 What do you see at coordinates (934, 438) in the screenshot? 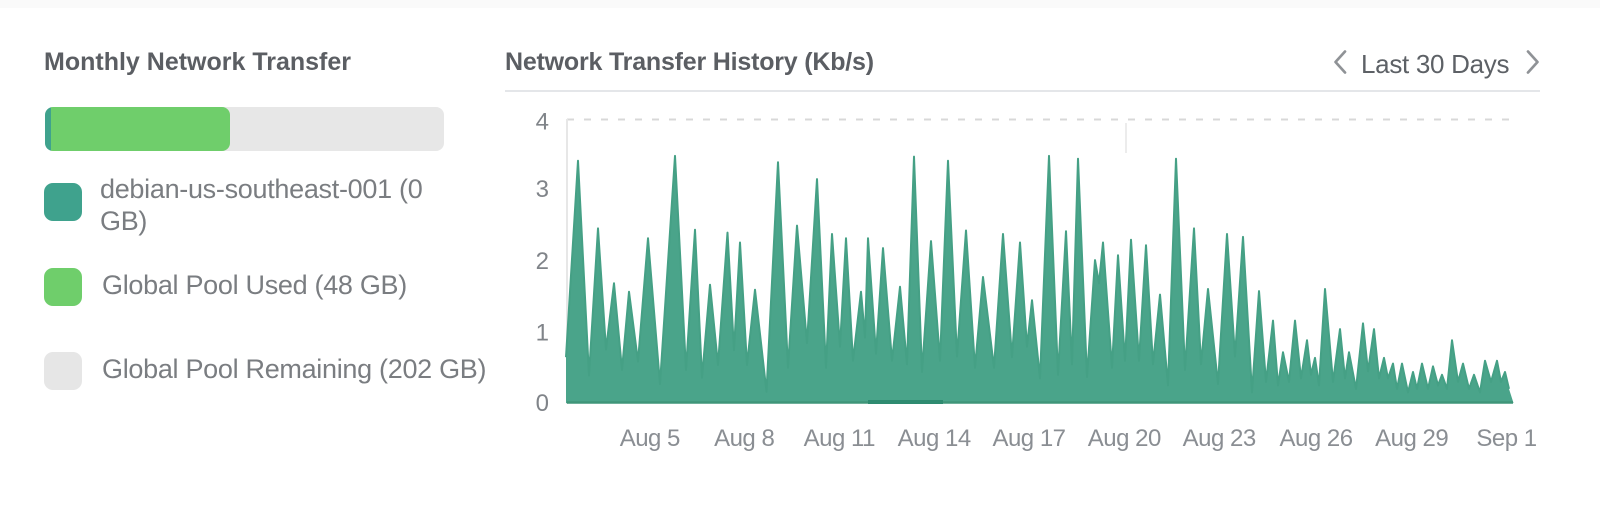
I see `svg-text: Aug 14` at bounding box center [934, 438].